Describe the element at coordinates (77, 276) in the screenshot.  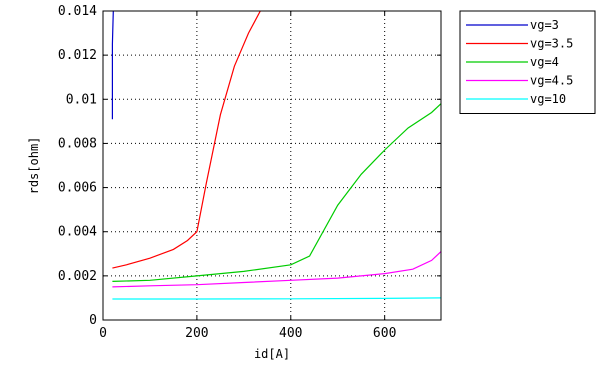
I see `y-tick-label: 0.002` at that location.